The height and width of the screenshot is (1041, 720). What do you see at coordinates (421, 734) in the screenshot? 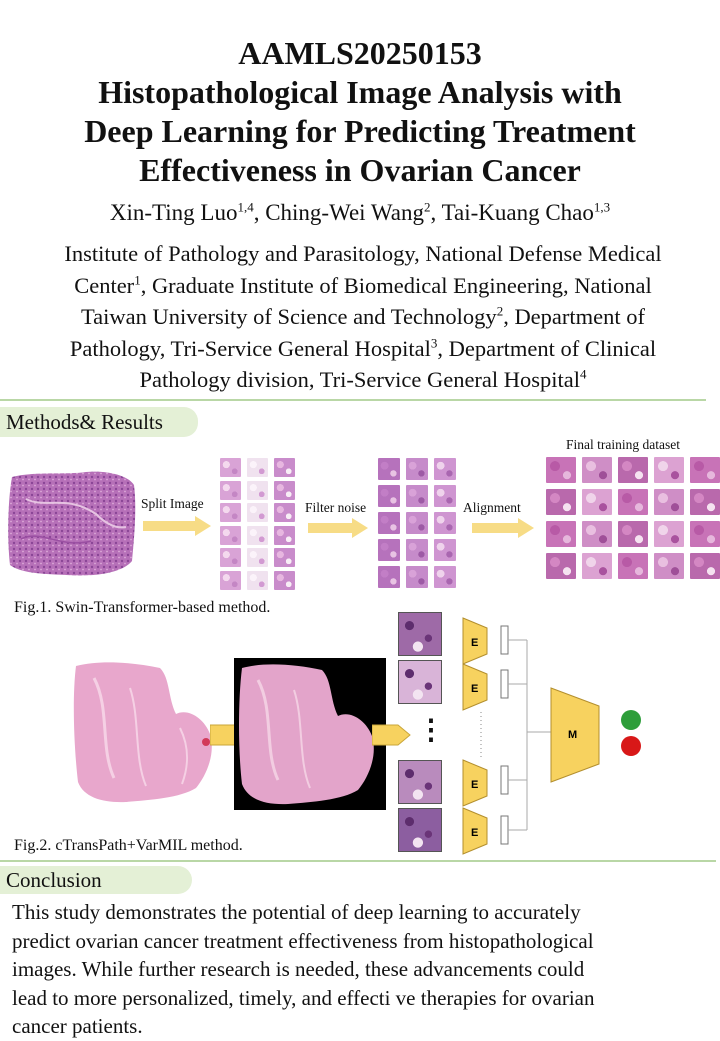
I see `fig2-patches` at bounding box center [421, 734].